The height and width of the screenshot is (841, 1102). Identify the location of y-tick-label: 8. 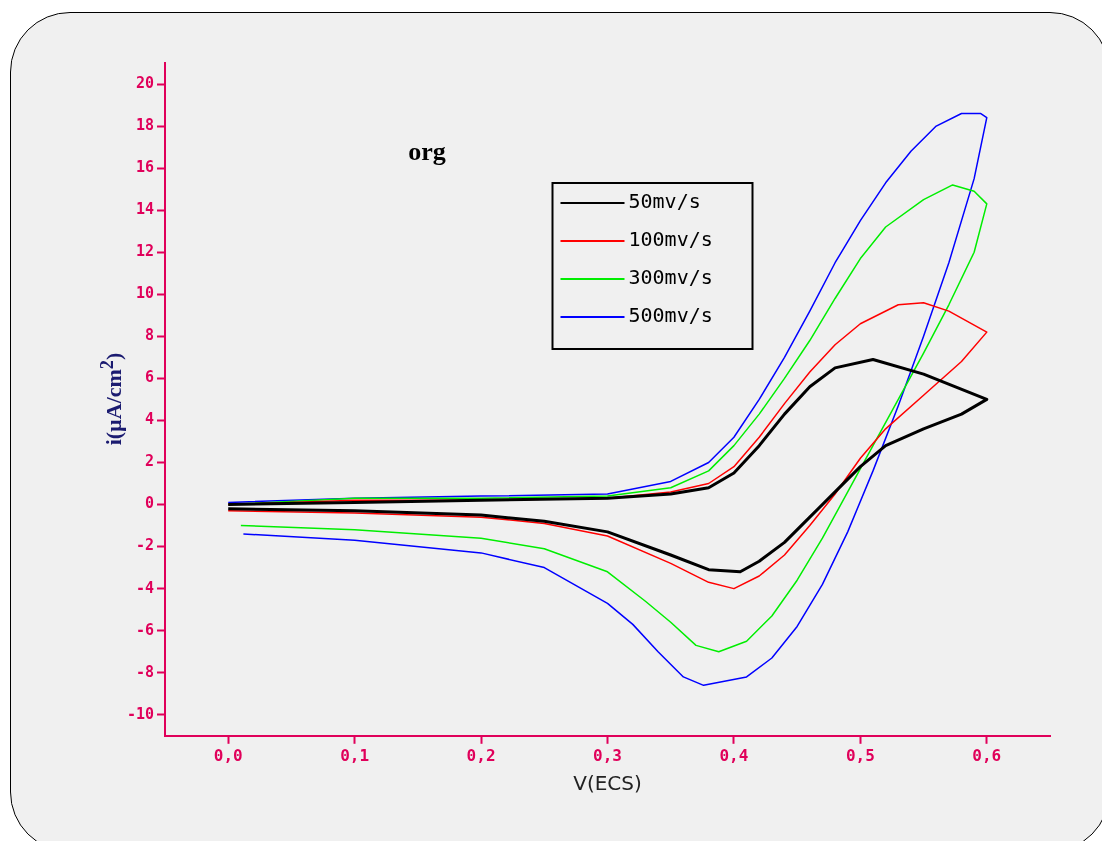
(149, 335).